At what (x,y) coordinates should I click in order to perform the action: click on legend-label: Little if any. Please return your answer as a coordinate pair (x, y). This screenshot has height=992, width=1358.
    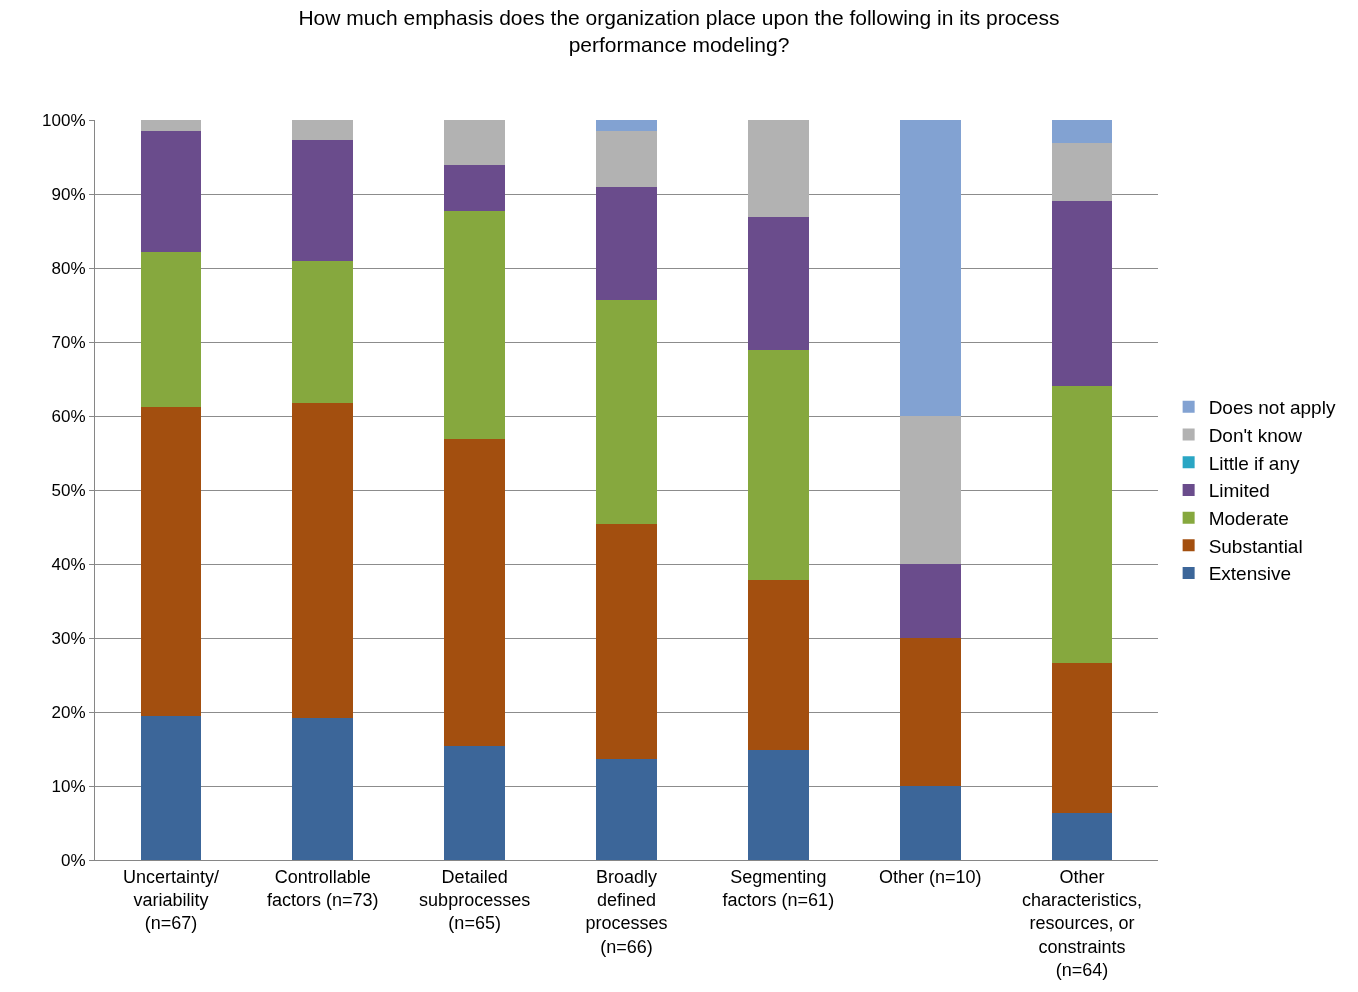
    Looking at the image, I should click on (1254, 463).